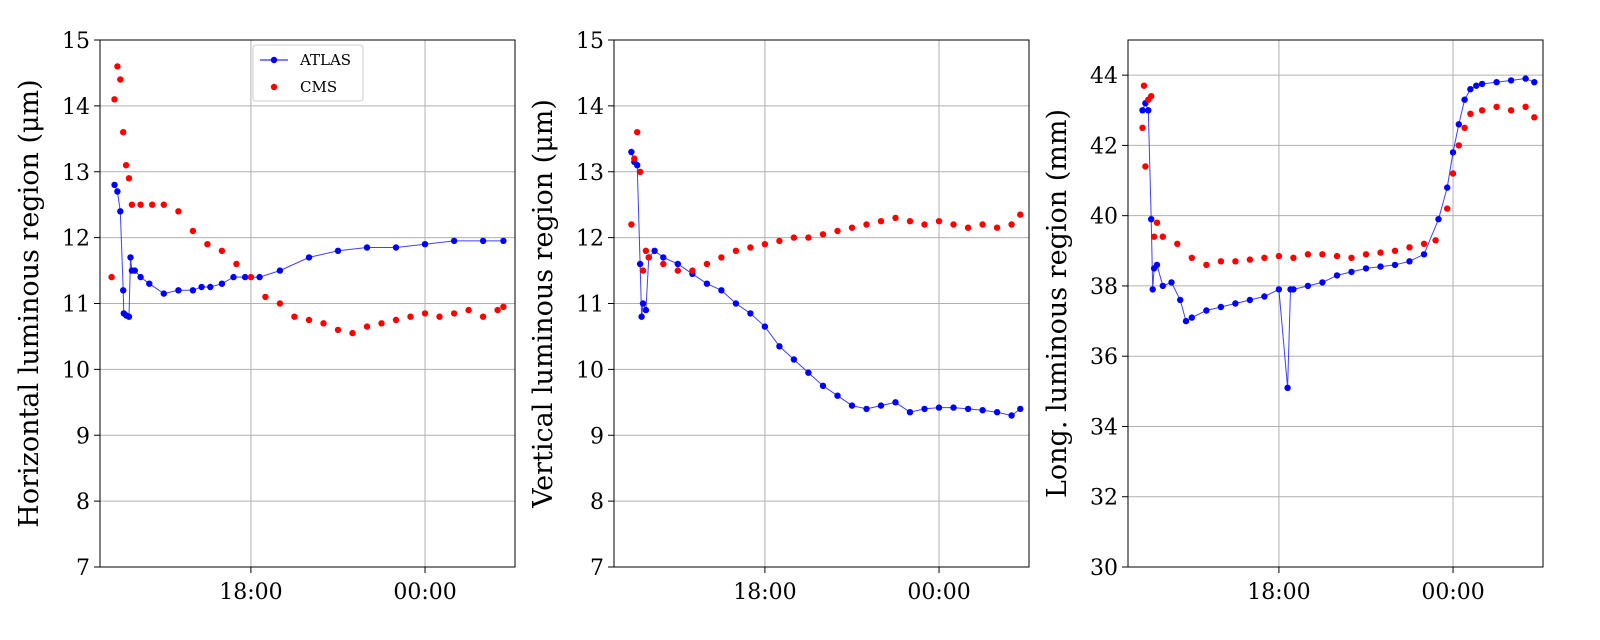  Describe the element at coordinates (1104, 357) in the screenshot. I see `y-tick-label: 36` at that location.